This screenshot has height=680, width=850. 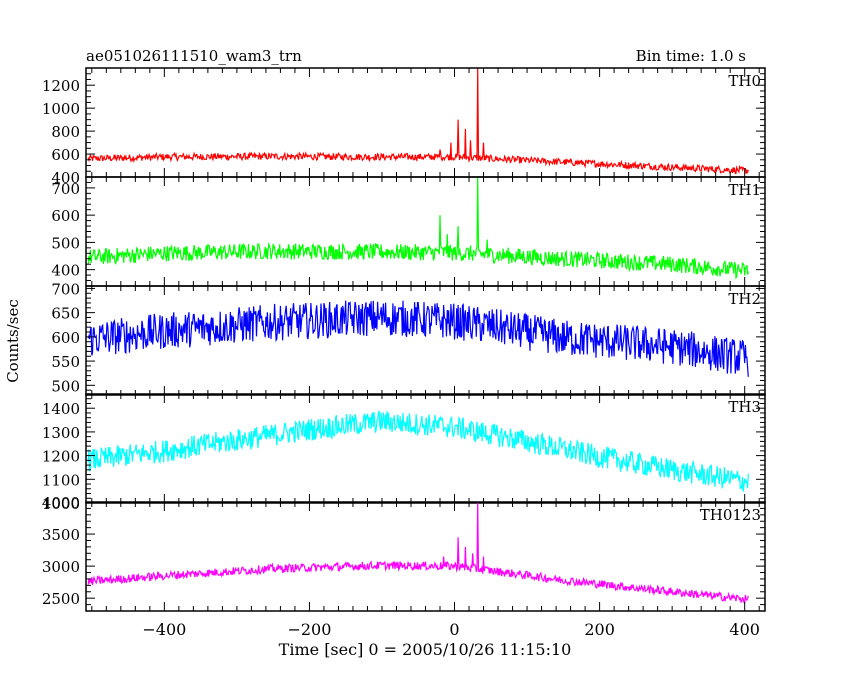 I want to click on x-tick-label: 400, so click(x=744, y=629).